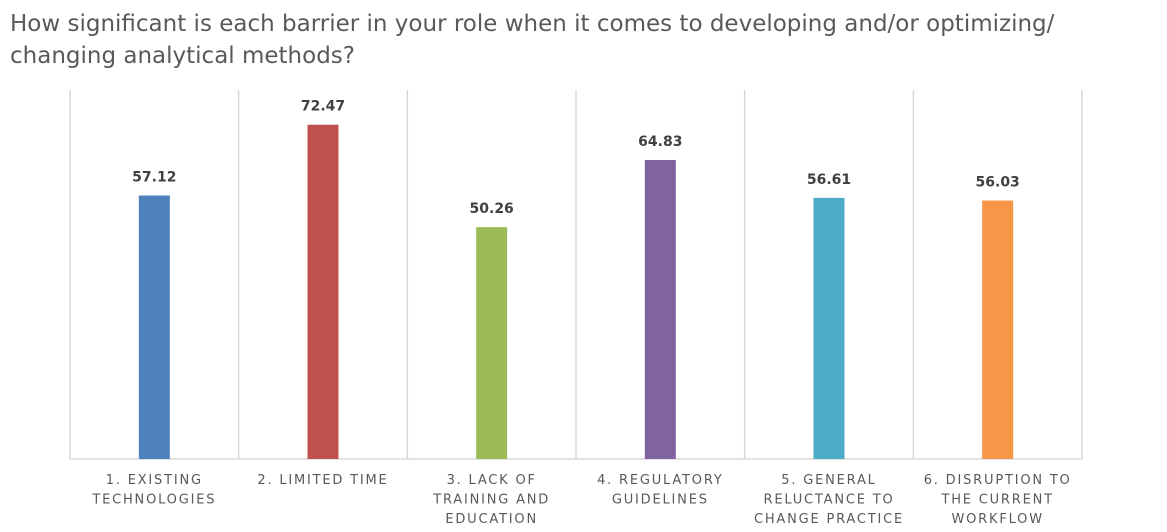 The width and height of the screenshot is (1167, 532). Describe the element at coordinates (829, 500) in the screenshot. I see `category-label: RELUCTANCE TO` at that location.